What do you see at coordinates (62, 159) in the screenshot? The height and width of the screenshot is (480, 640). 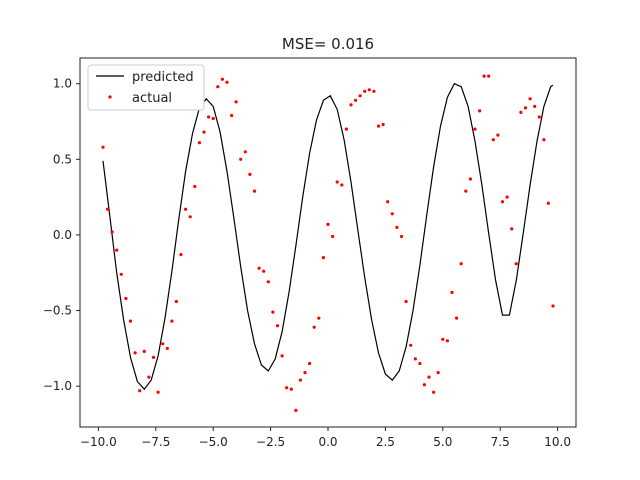 I see `y-tick-label: 0.5` at bounding box center [62, 159].